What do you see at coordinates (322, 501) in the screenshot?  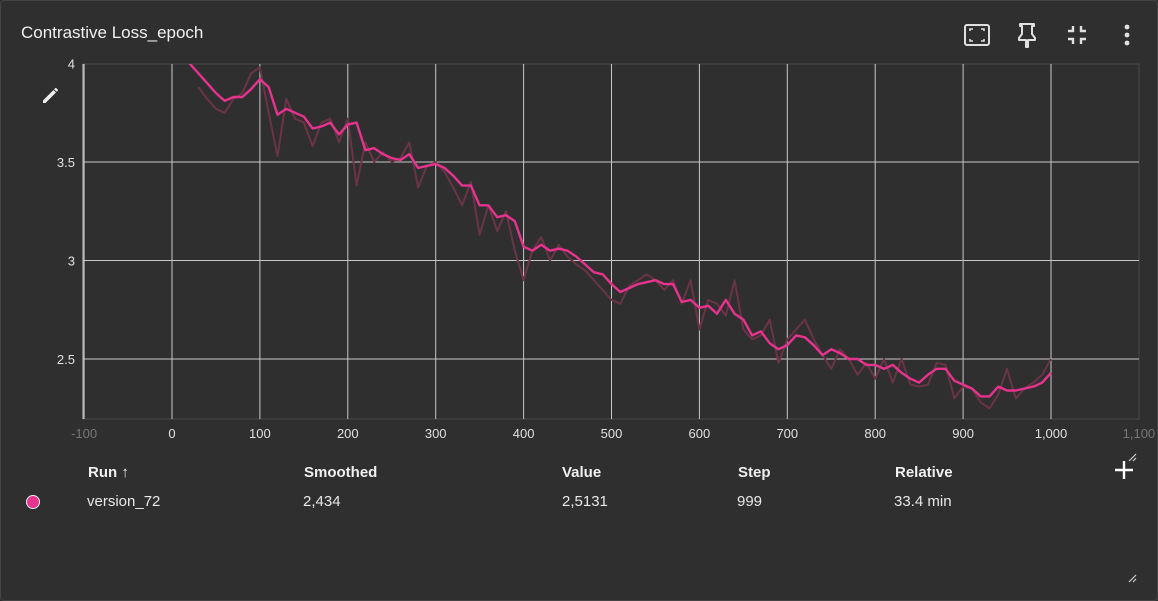 I see `smoothed-value: 2,434` at bounding box center [322, 501].